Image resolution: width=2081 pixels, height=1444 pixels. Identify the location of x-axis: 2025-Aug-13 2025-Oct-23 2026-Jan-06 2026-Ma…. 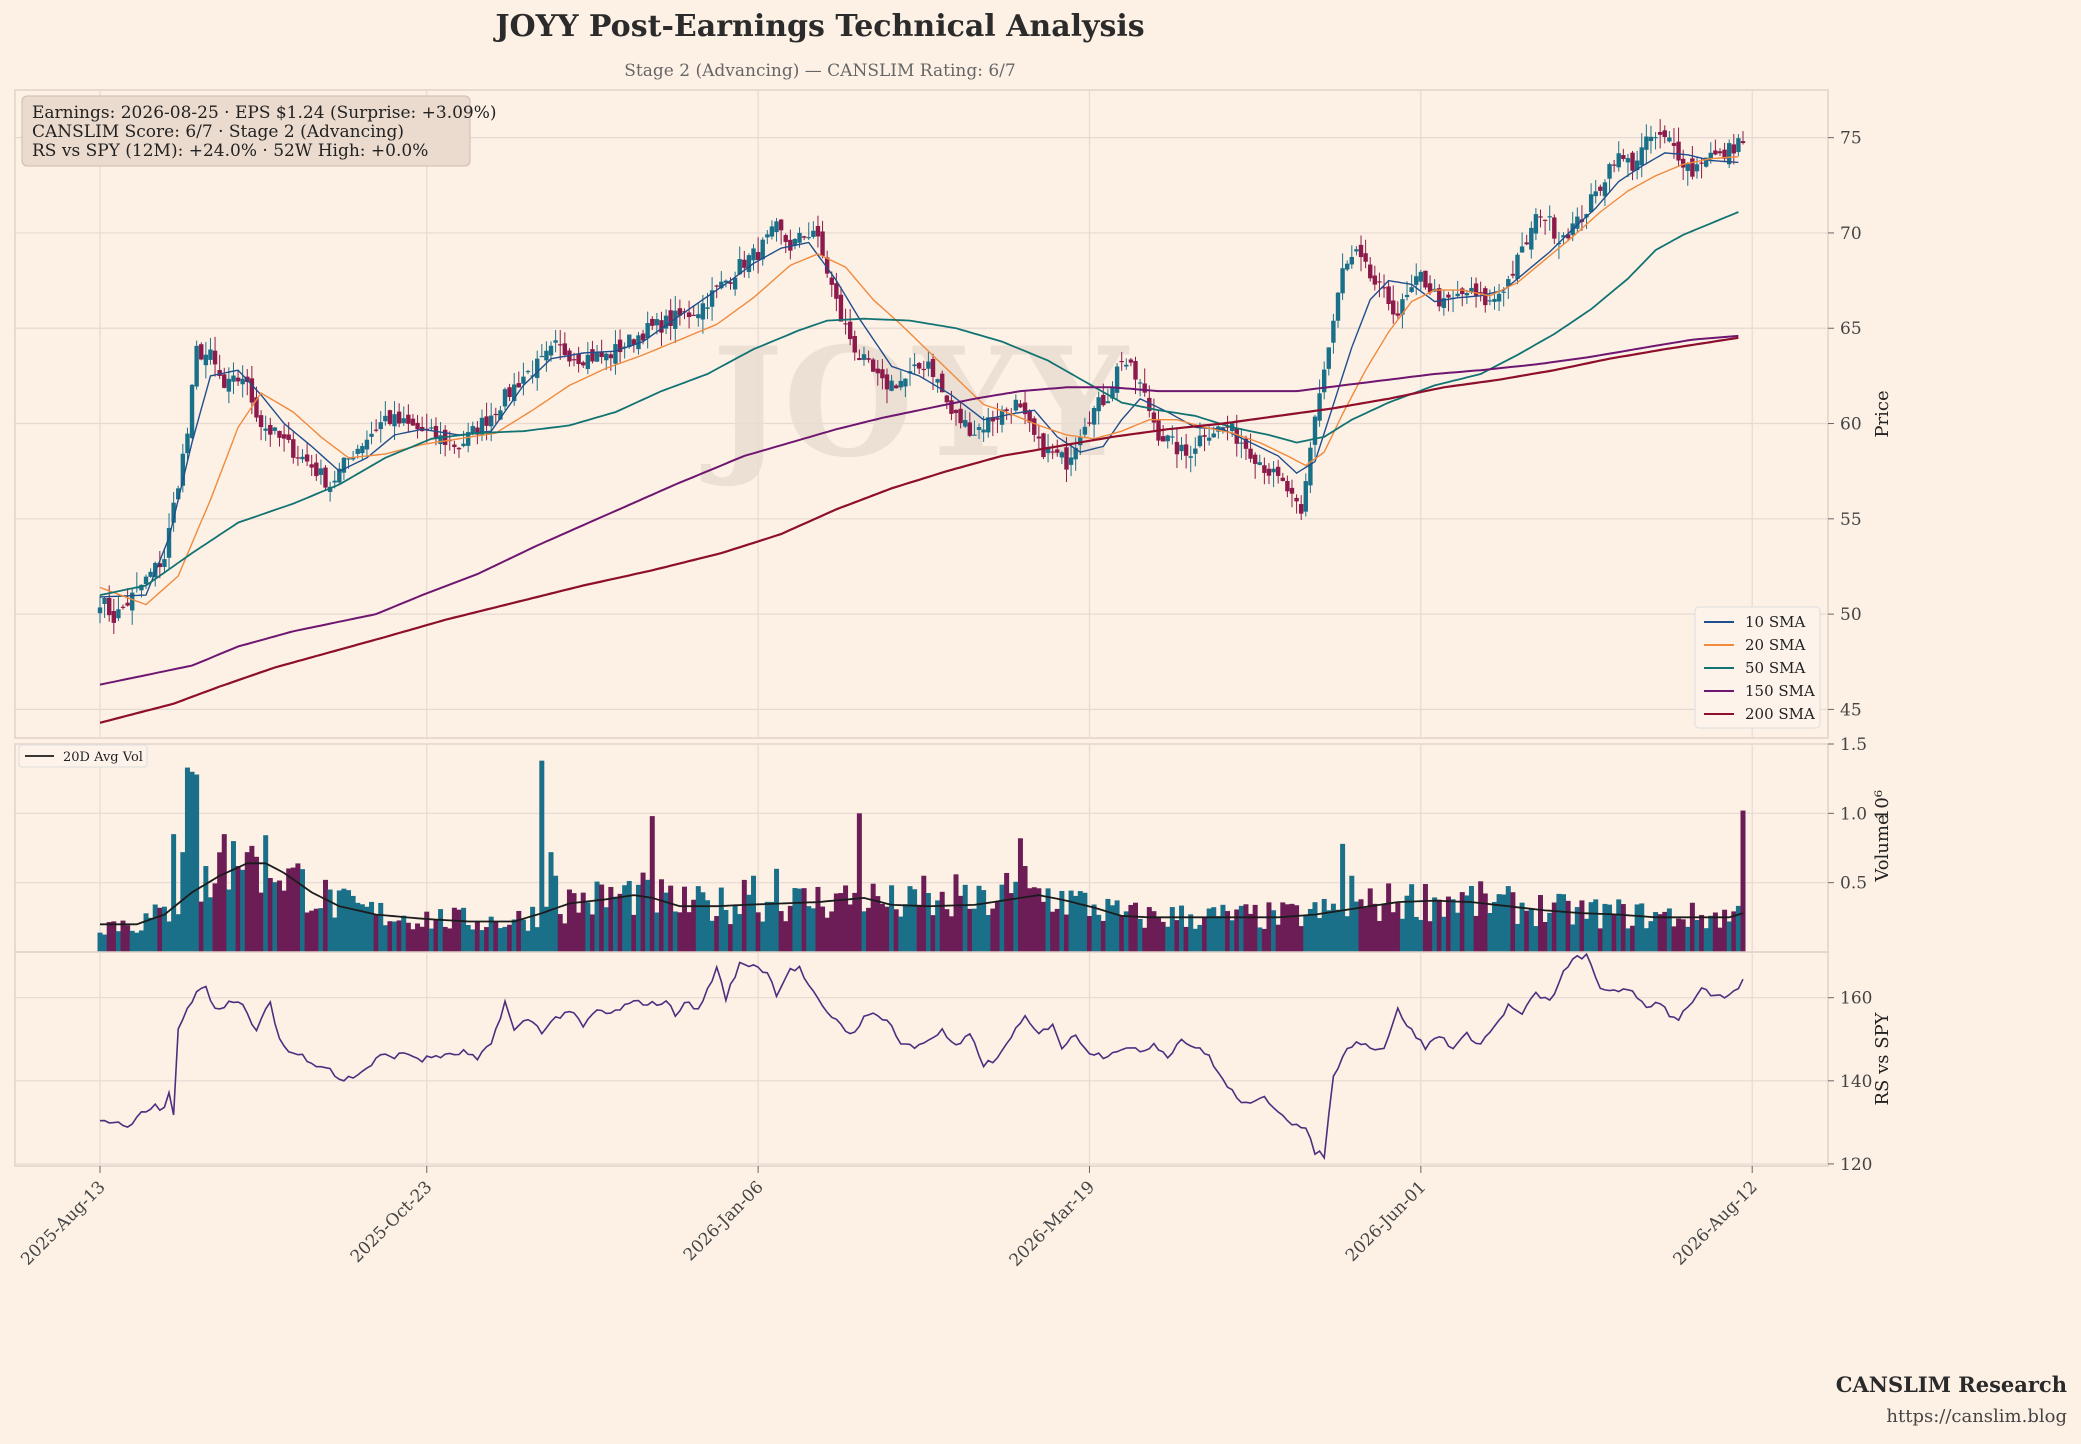
(889, 1218).